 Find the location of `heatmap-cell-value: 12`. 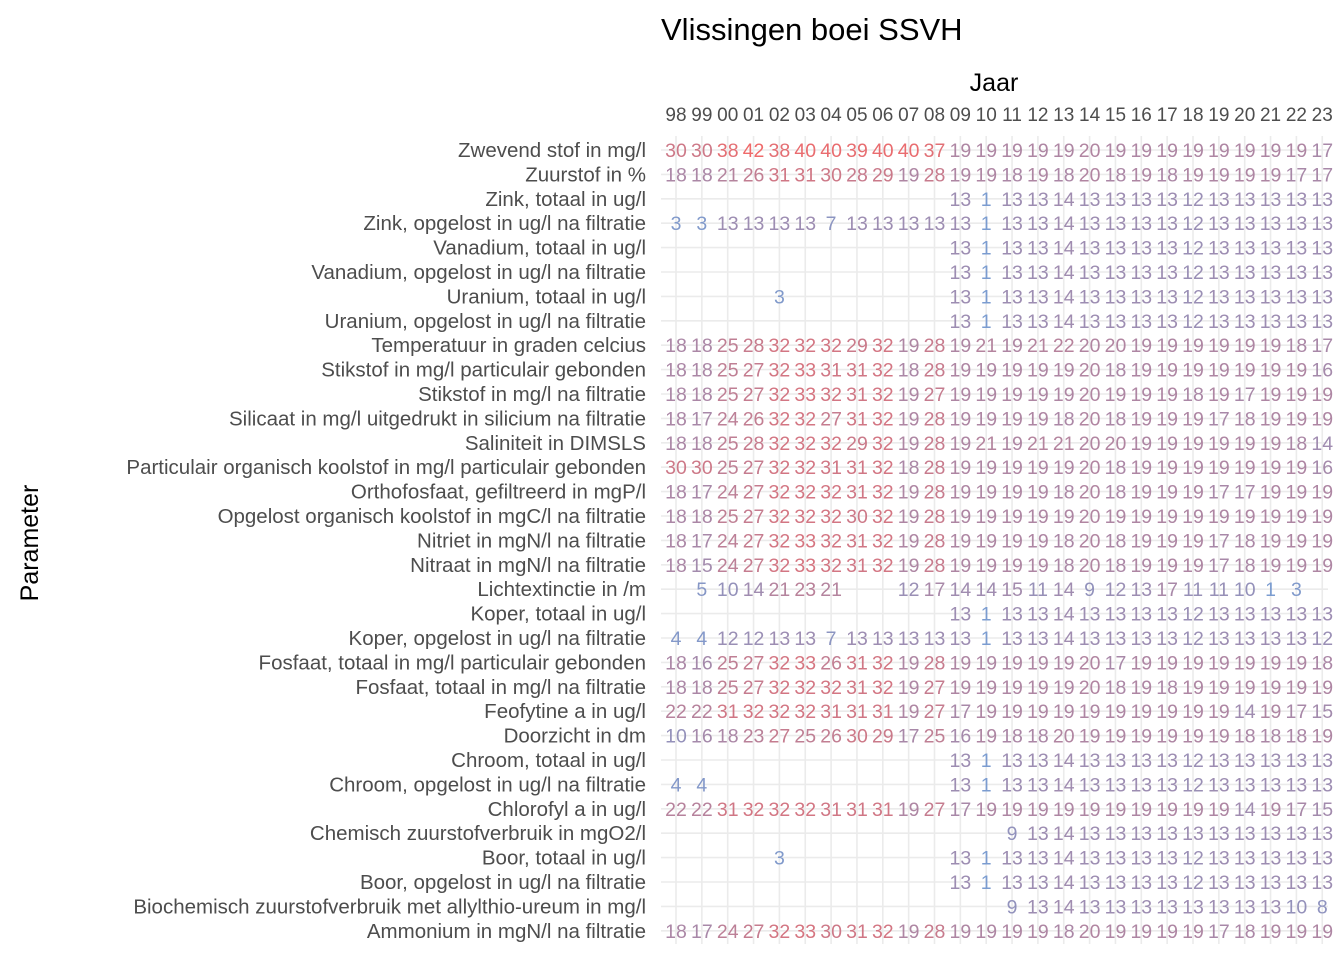

heatmap-cell-value: 12 is located at coordinates (1193, 761).